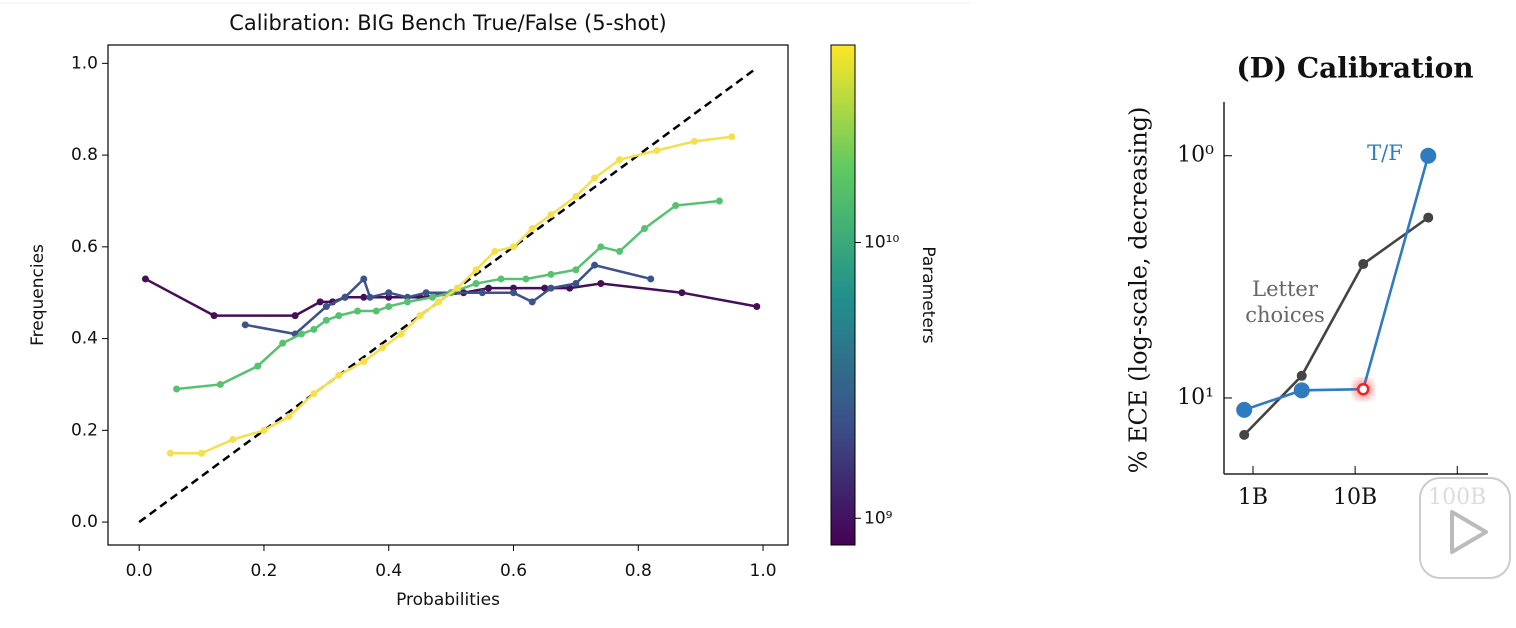 This screenshot has height=628, width=1516. What do you see at coordinates (139, 571) in the screenshot?
I see `x-tick-label: 0.0` at bounding box center [139, 571].